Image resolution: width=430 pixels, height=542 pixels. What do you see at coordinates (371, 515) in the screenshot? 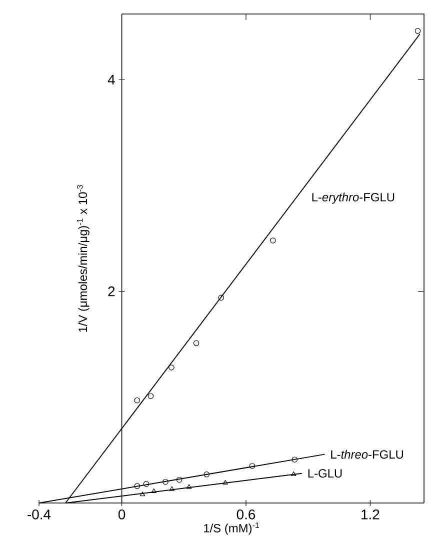
I see `x-tick-label: 1.2` at bounding box center [371, 515].